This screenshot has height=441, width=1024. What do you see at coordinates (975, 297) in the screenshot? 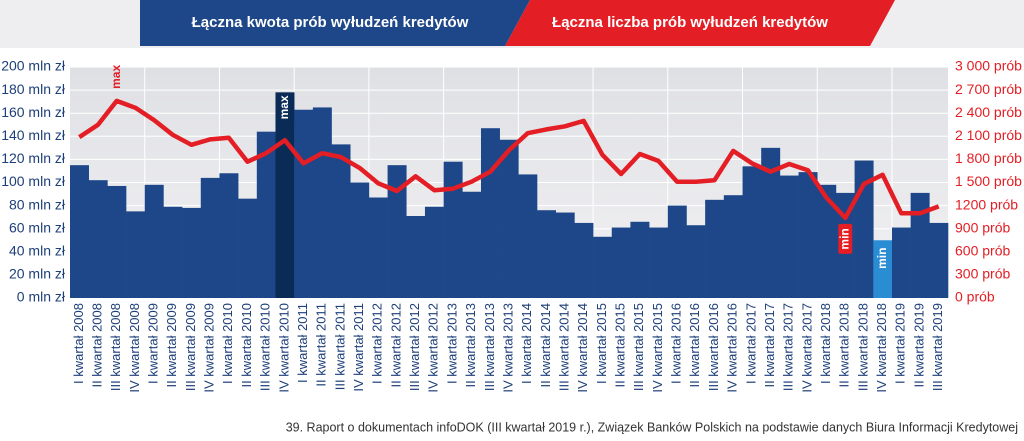
I see `y2-tick-label: 0 prób` at bounding box center [975, 297].